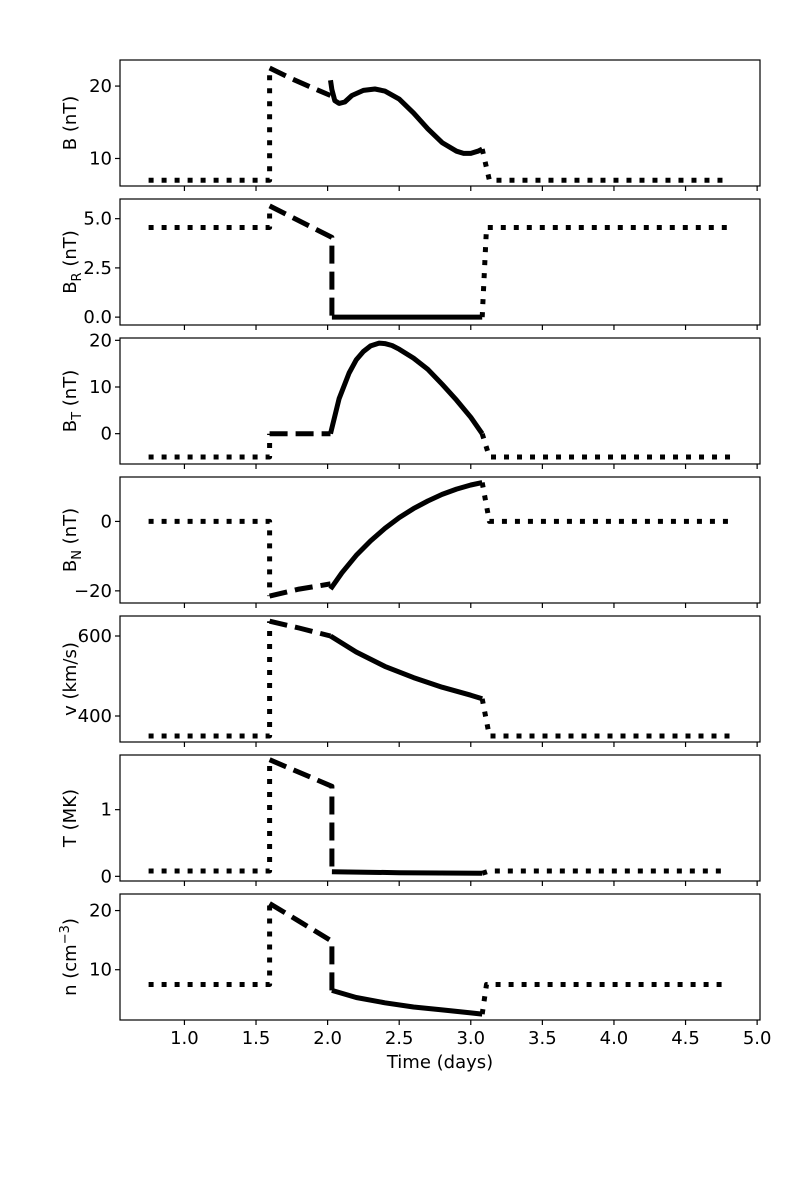 The height and width of the screenshot is (1200, 800). I want to click on series-line-BR-0-dotted, so click(210, 217).